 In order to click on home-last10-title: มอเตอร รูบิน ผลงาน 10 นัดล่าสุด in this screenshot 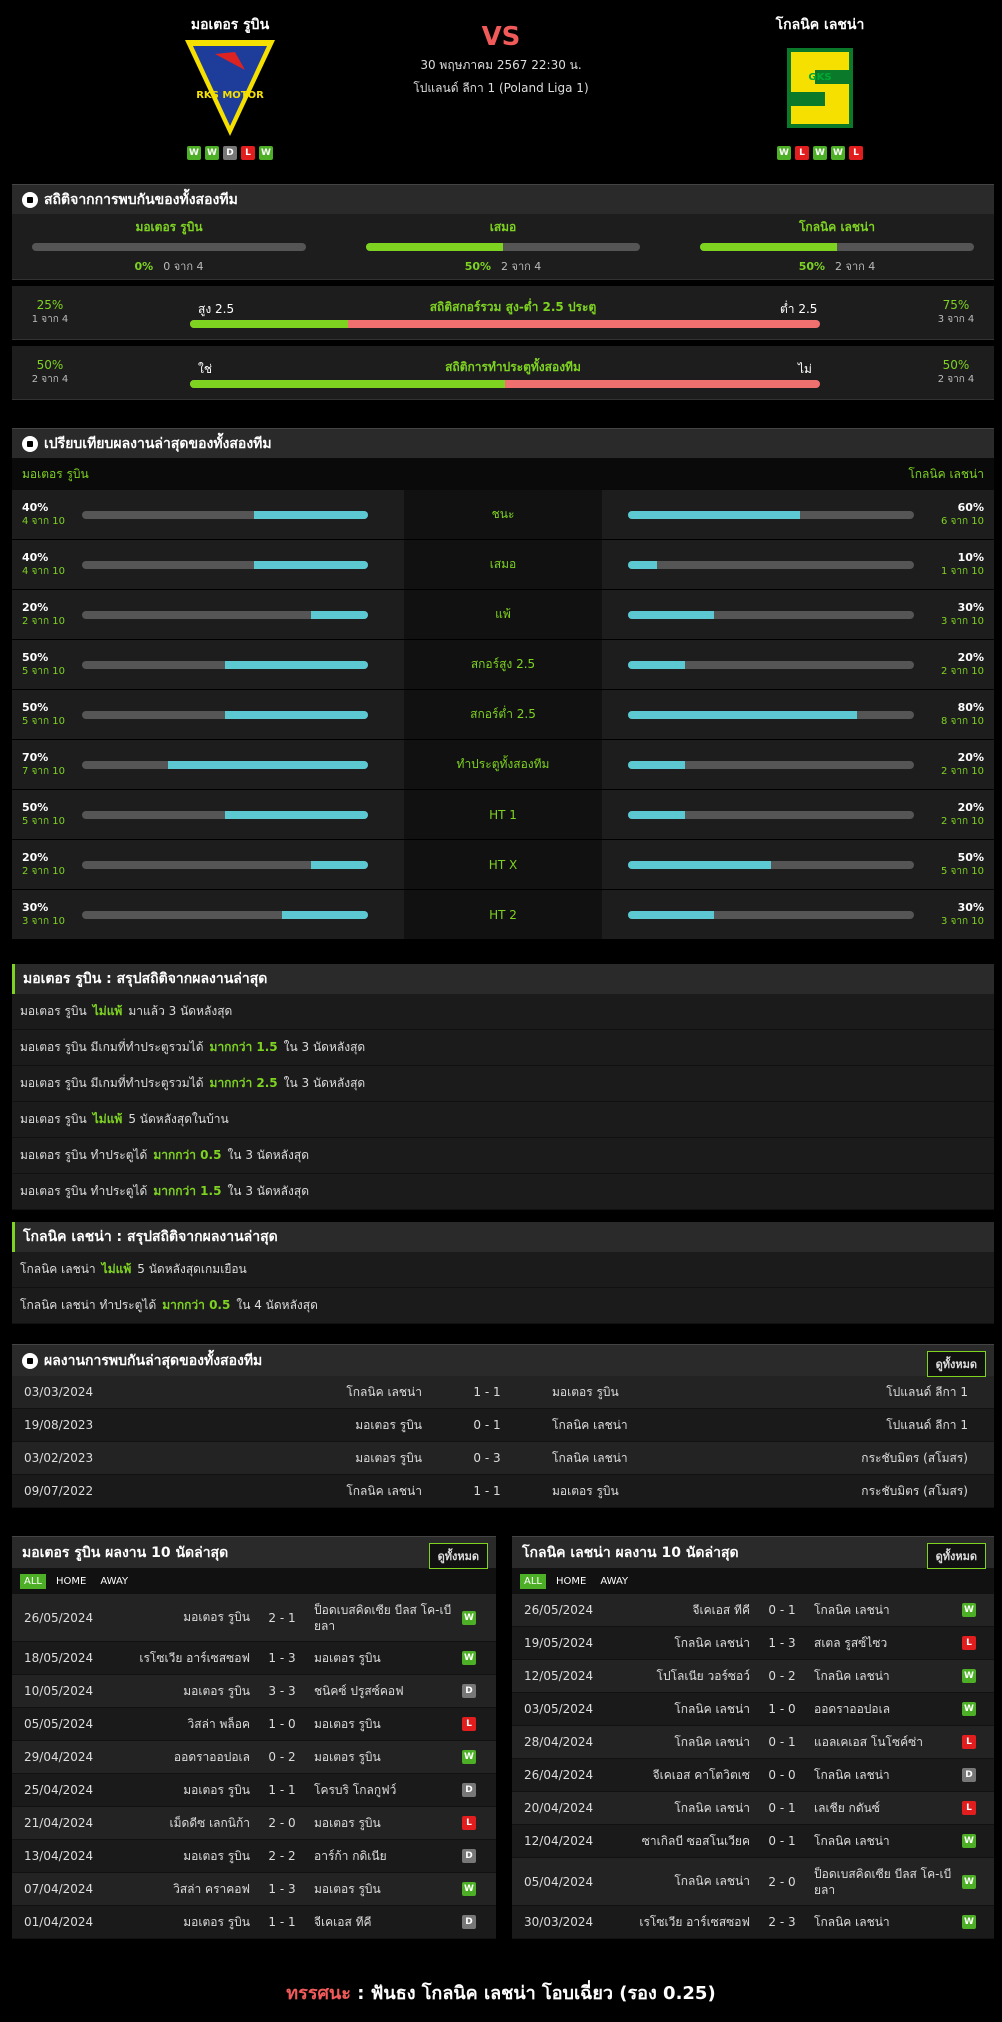, I will do `click(125, 1552)`.